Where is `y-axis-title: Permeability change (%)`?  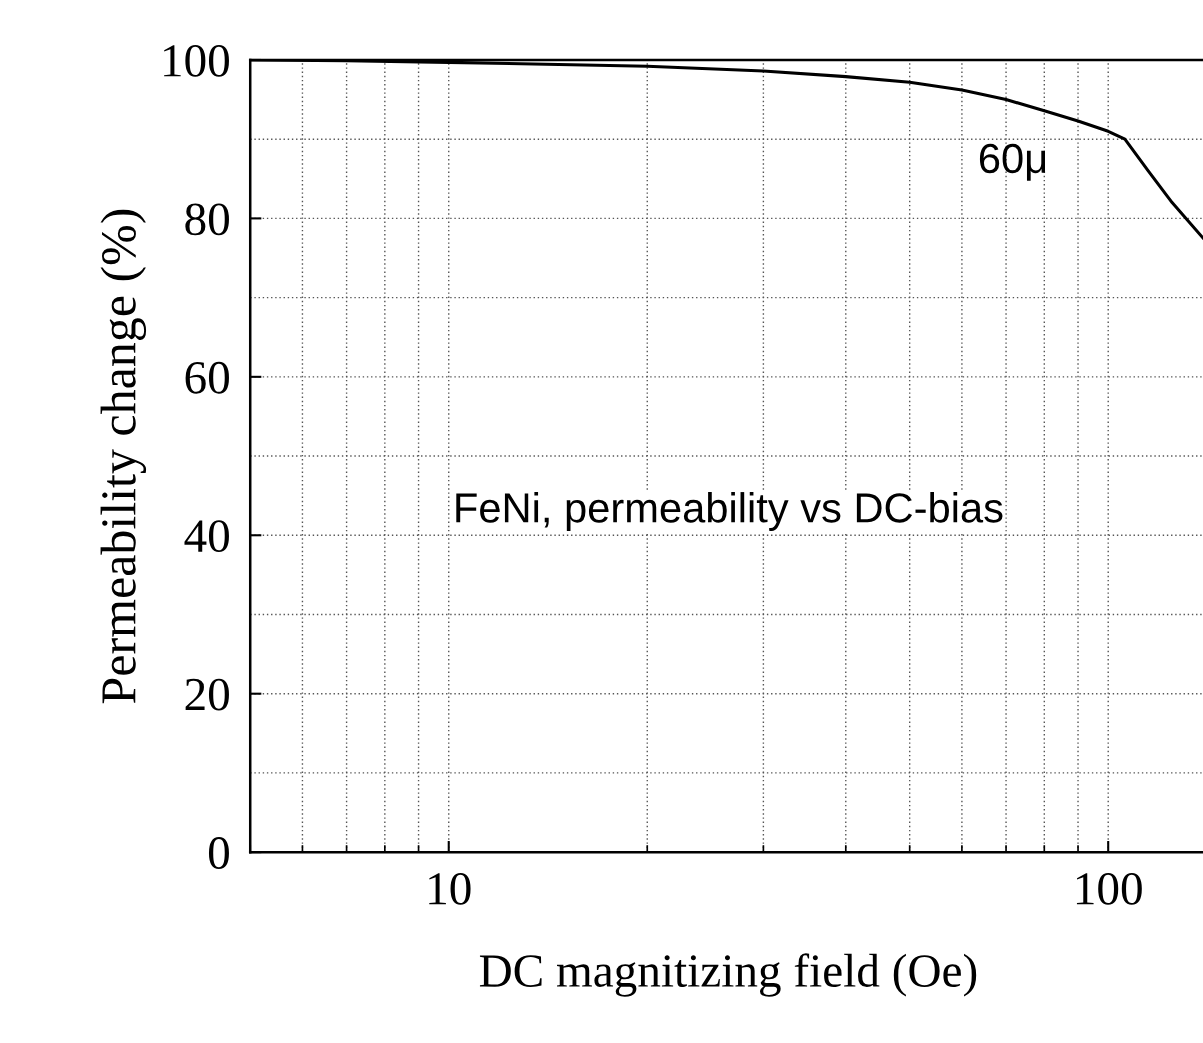 y-axis-title: Permeability change (%) is located at coordinates (123, 456).